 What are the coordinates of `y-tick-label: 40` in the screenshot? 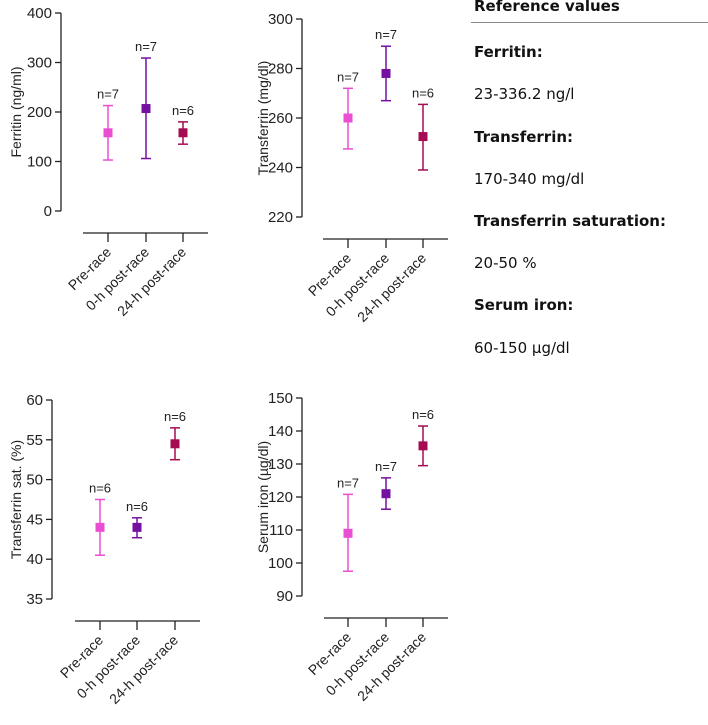 It's located at (34, 559).